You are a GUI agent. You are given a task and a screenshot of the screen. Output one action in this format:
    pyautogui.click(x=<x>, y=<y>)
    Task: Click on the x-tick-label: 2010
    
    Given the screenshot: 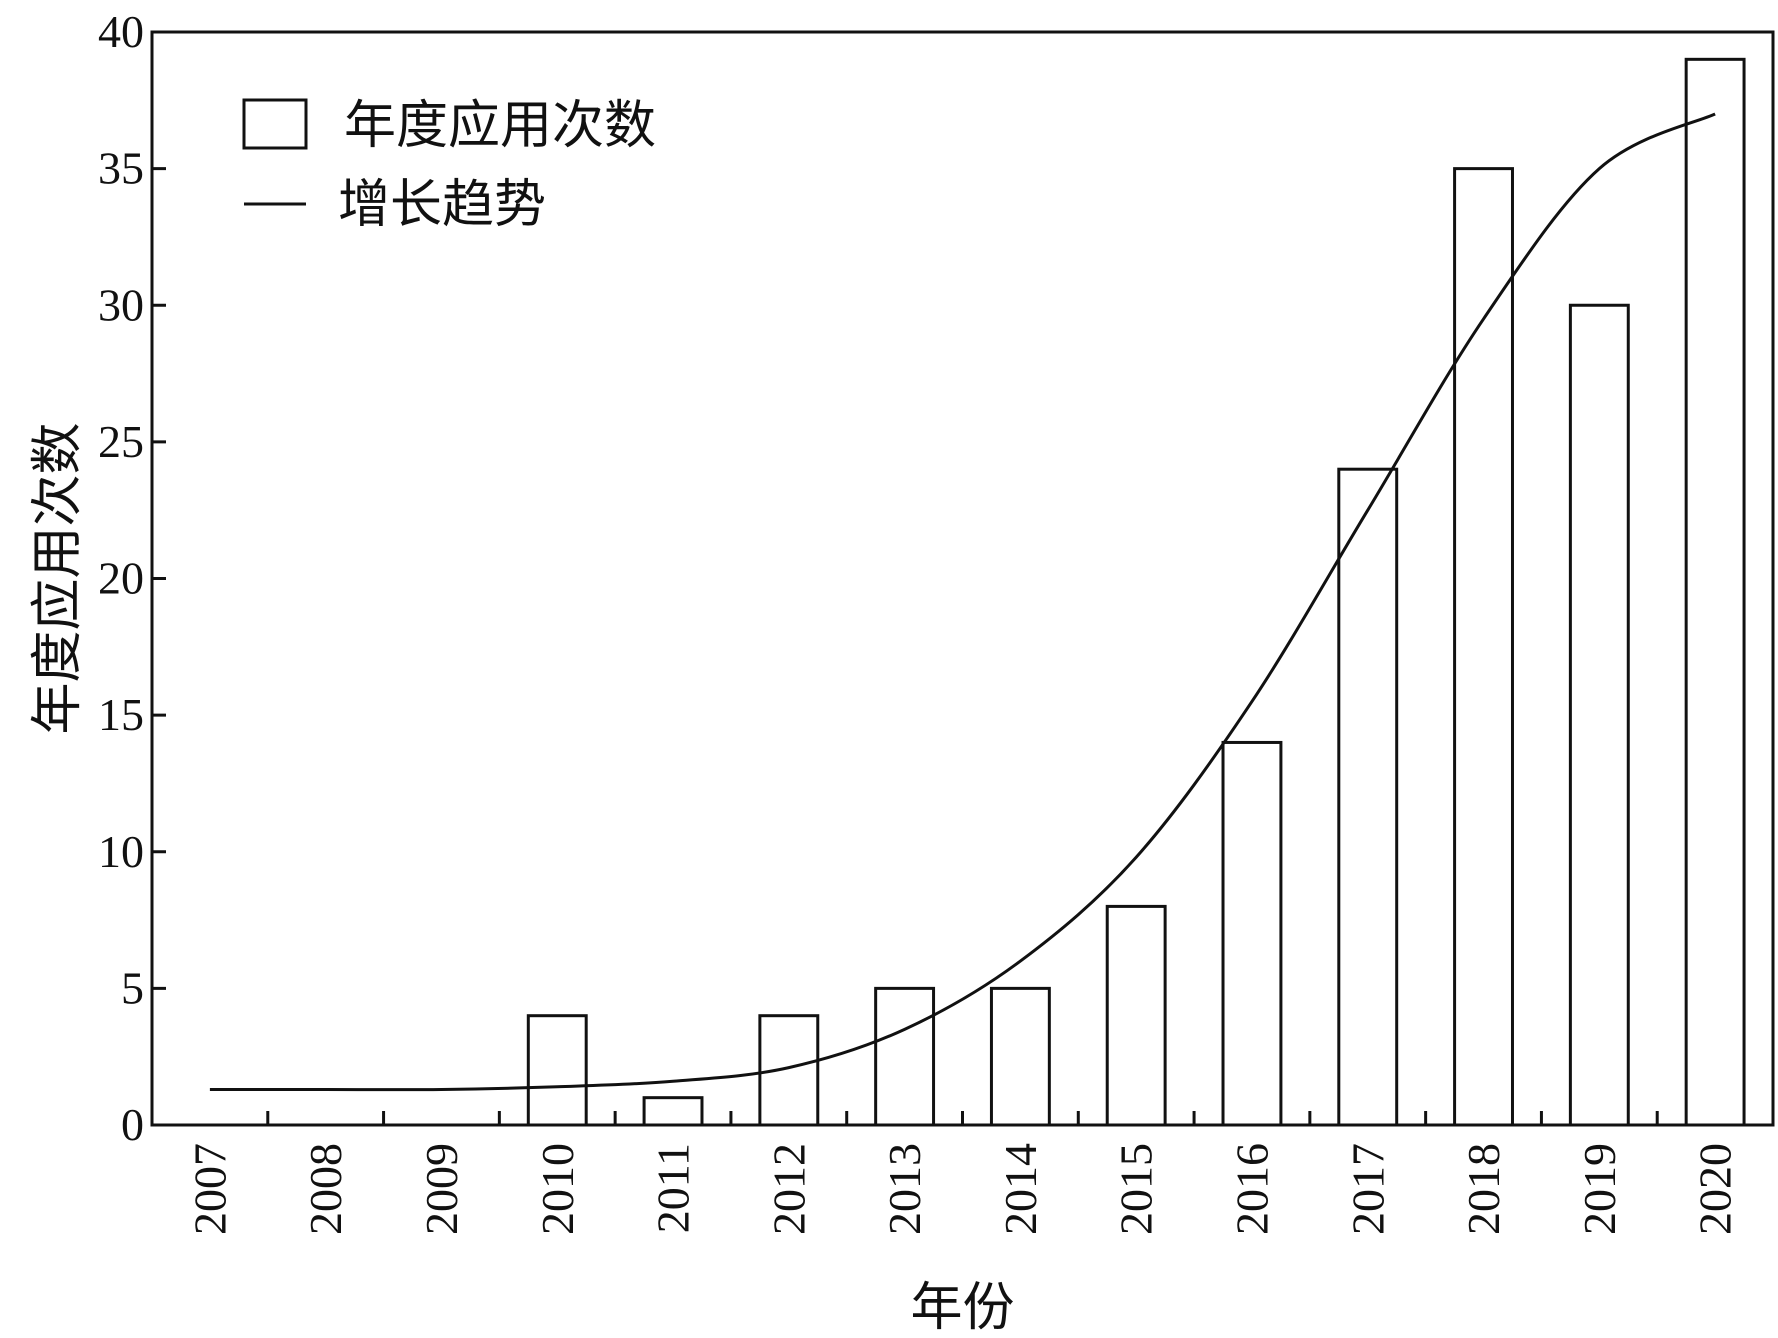 What is the action you would take?
    pyautogui.click(x=557, y=1189)
    